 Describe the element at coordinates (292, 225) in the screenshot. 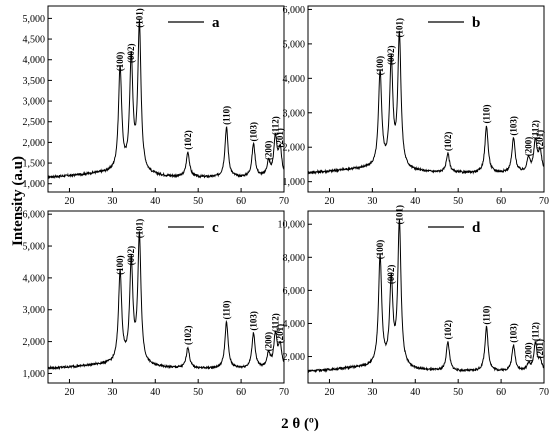

I see `y-tick-label: 10,000` at that location.